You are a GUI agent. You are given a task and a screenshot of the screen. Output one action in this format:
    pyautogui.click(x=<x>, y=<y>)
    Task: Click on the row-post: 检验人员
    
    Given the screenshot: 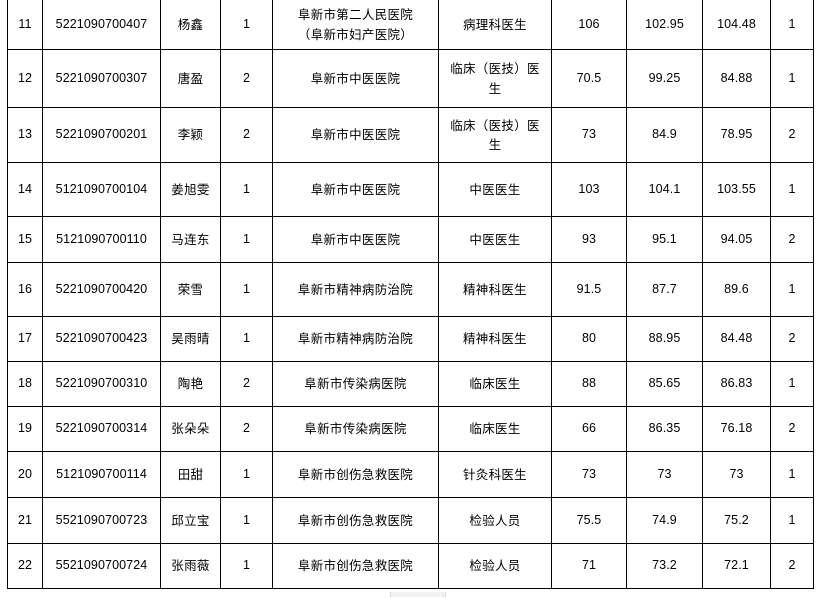 What is the action you would take?
    pyautogui.click(x=495, y=520)
    